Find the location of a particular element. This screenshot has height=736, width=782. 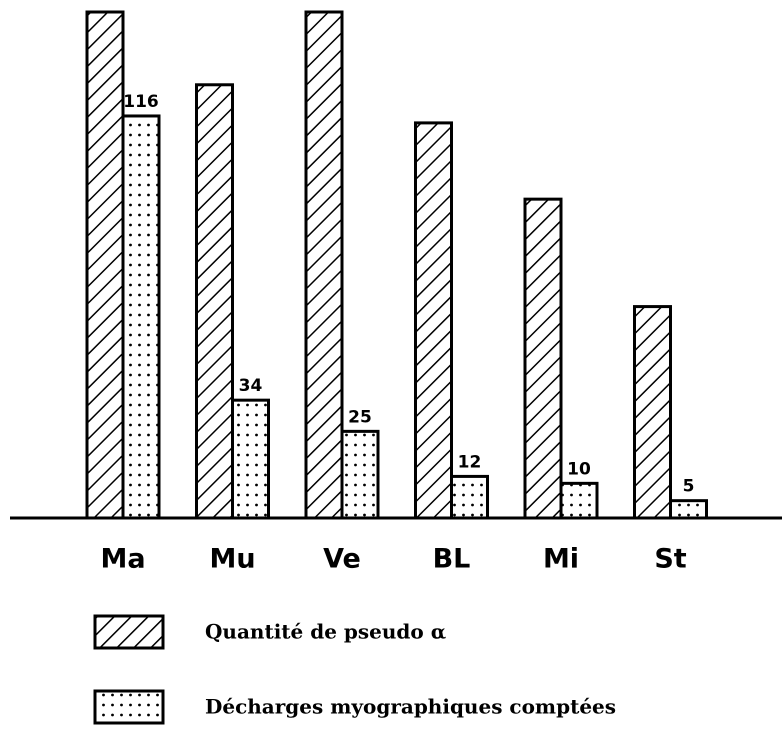

value-label: 10 is located at coordinates (579, 469).